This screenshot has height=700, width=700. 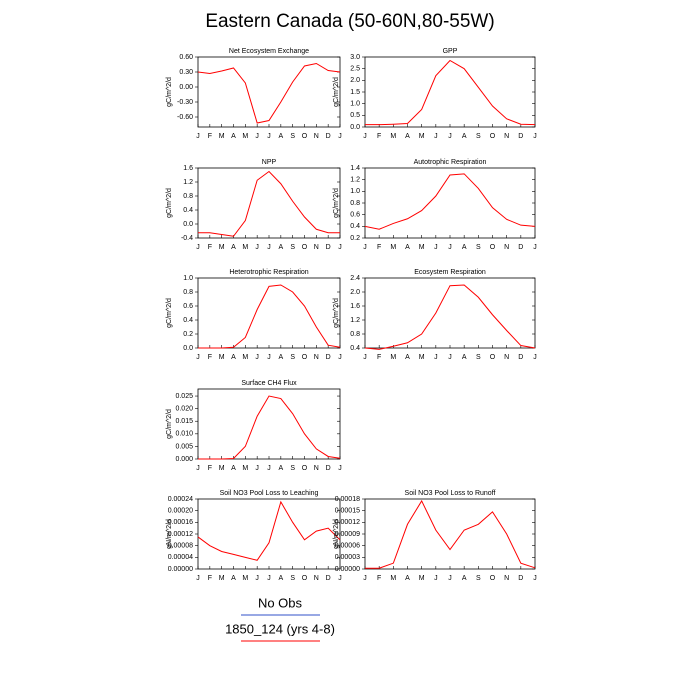 I want to click on panel-title: Net Ecosystem Exchange, so click(x=269, y=51).